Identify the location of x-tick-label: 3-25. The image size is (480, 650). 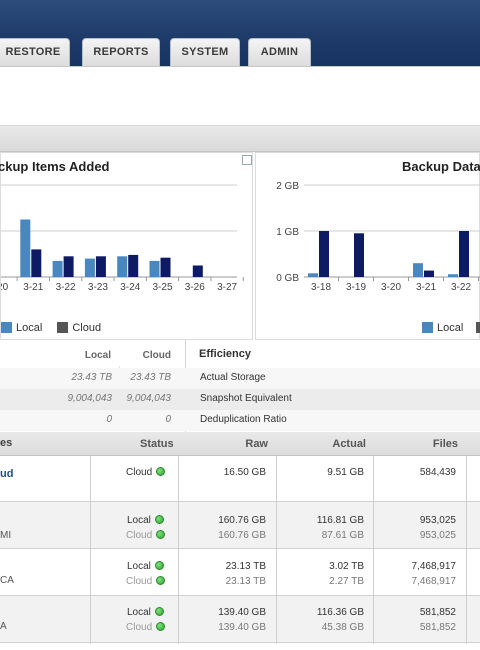
(162, 287).